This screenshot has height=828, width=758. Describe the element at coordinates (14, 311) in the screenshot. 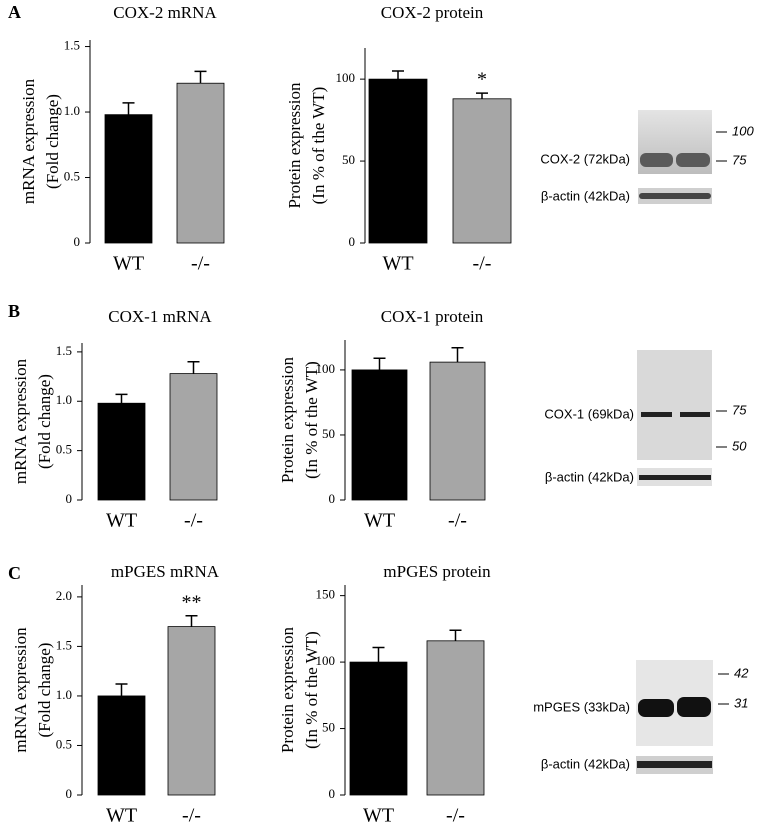

I see `panel-label: B` at that location.